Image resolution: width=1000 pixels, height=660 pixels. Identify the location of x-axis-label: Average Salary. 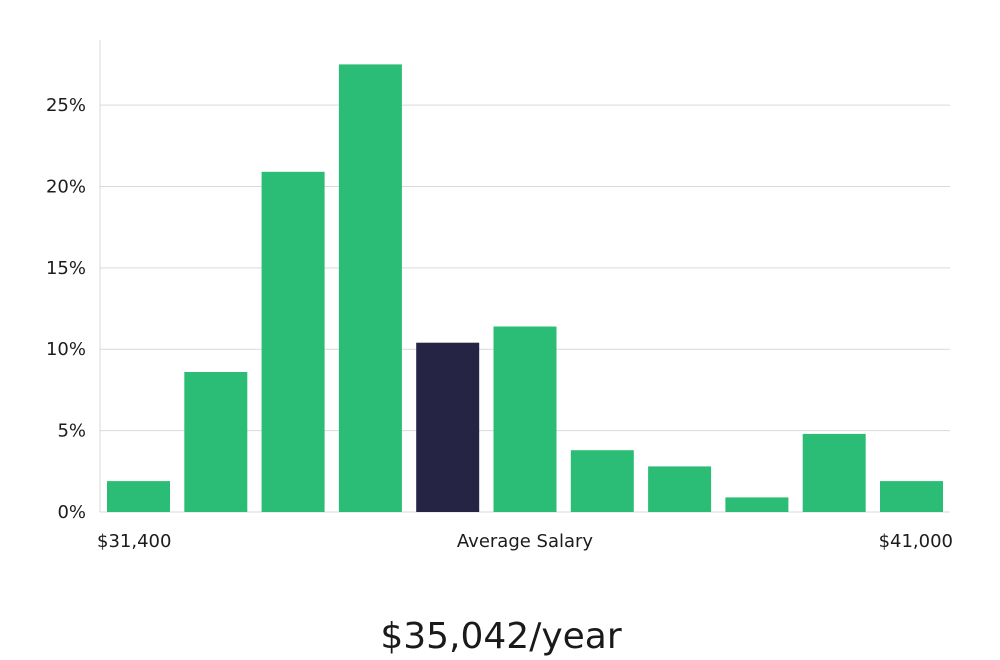
(525, 541).